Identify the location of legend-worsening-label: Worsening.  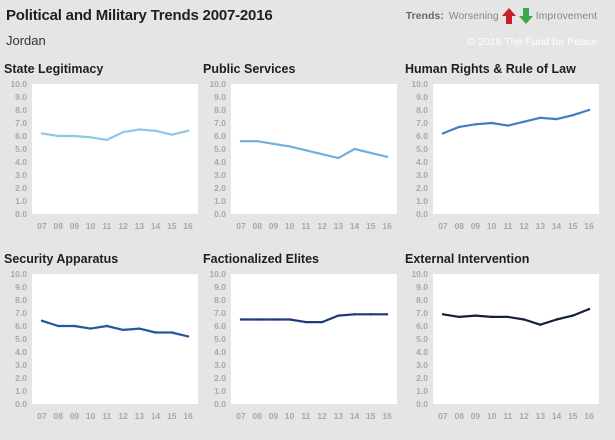
(473, 16).